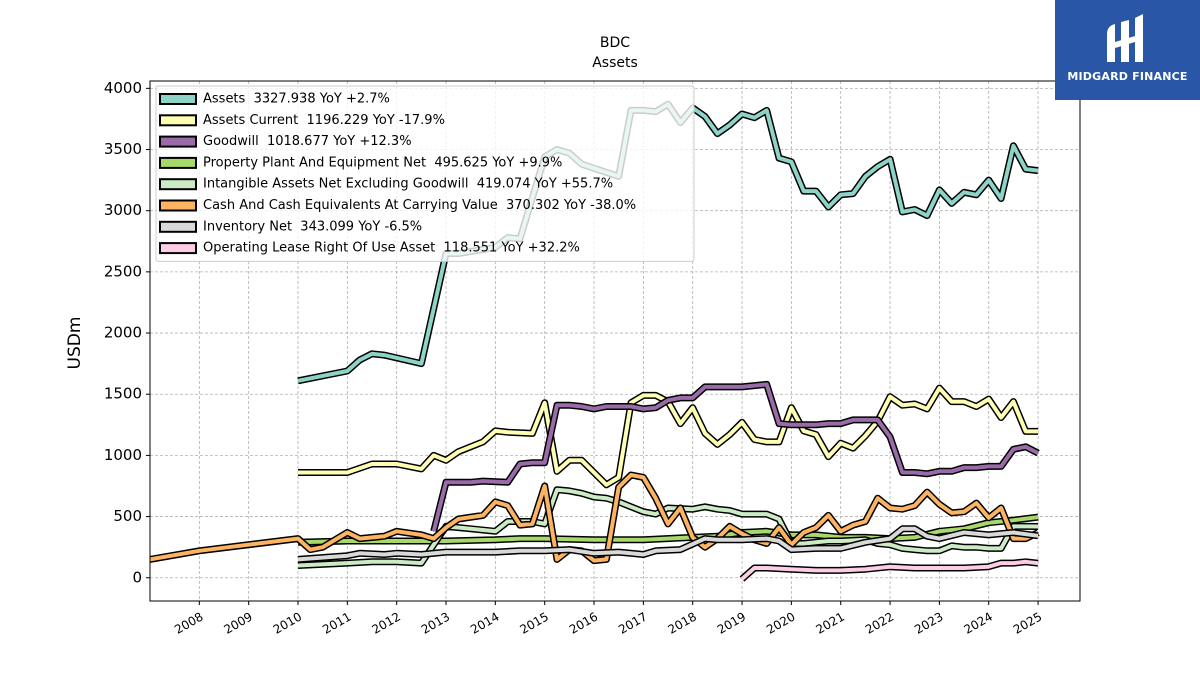 The image size is (1200, 675). Describe the element at coordinates (123, 333) in the screenshot. I see `y-tick-label: 2000` at that location.